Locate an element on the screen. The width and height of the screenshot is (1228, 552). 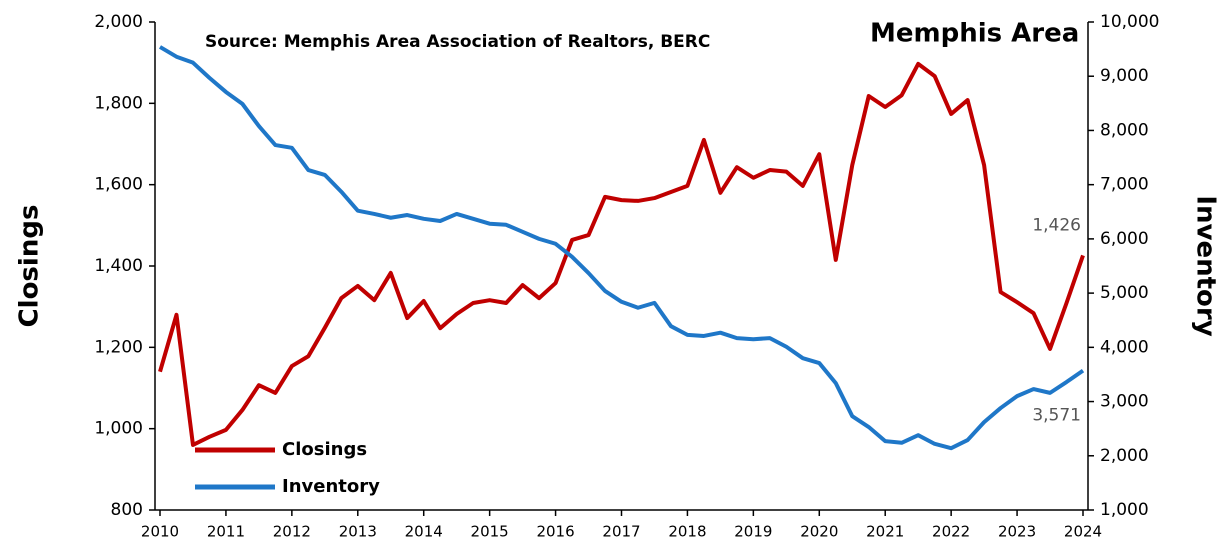
x-tick-label: 2019 is located at coordinates (753, 532).